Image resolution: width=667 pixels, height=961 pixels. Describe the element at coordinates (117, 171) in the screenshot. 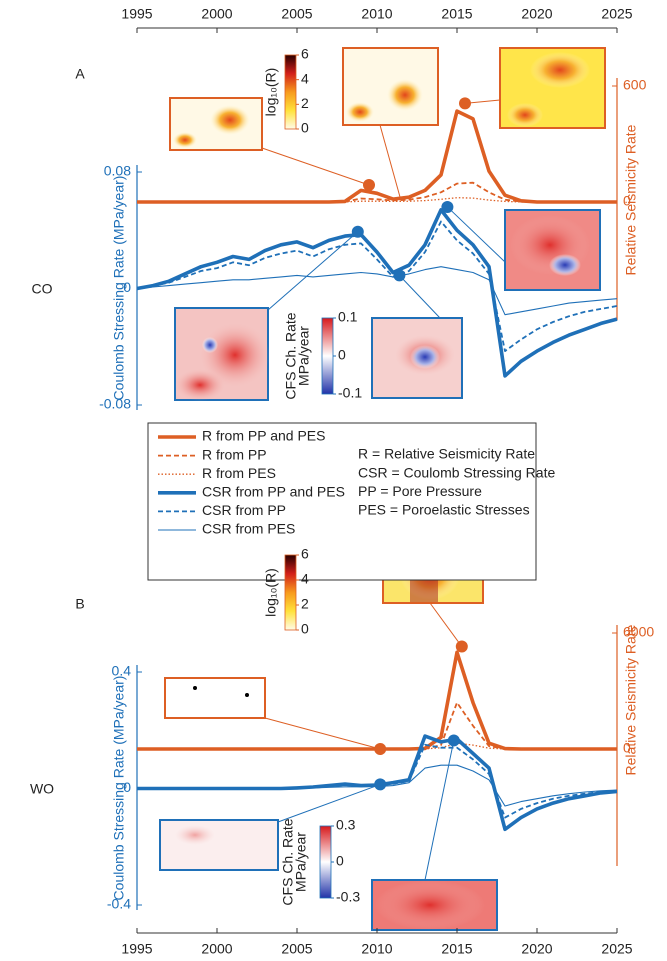

I see `y-tick-label: 0.08` at that location.